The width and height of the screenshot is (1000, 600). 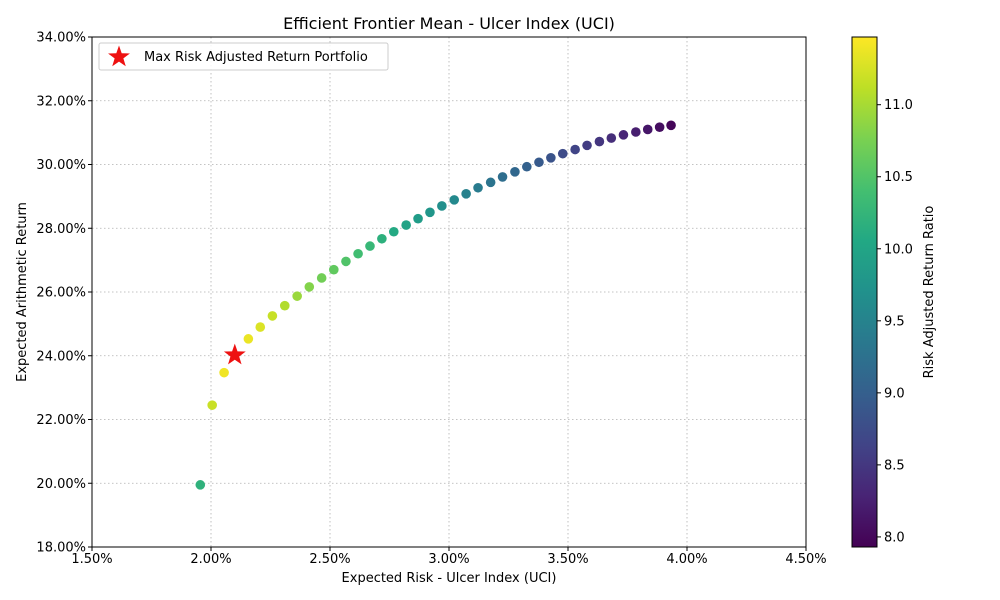 I want to click on max-portfolio-marker, so click(x=234, y=354).